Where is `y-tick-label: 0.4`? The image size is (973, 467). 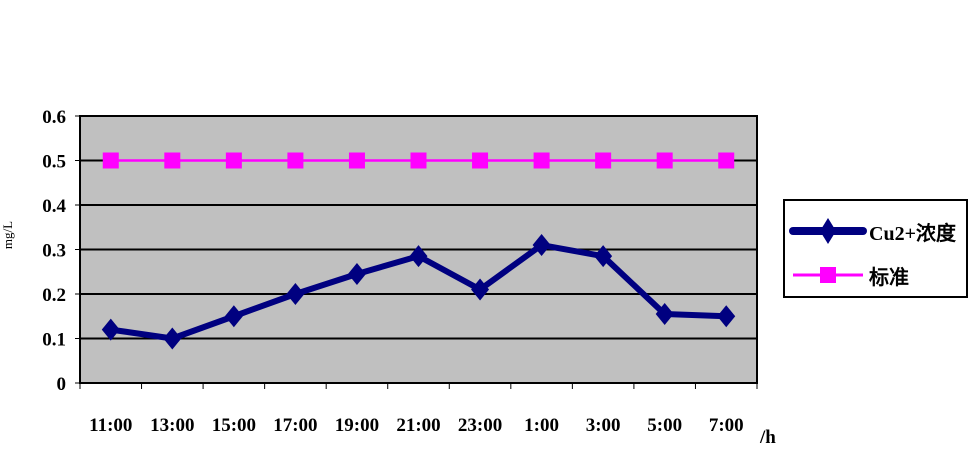 y-tick-label: 0.4 is located at coordinates (54, 206).